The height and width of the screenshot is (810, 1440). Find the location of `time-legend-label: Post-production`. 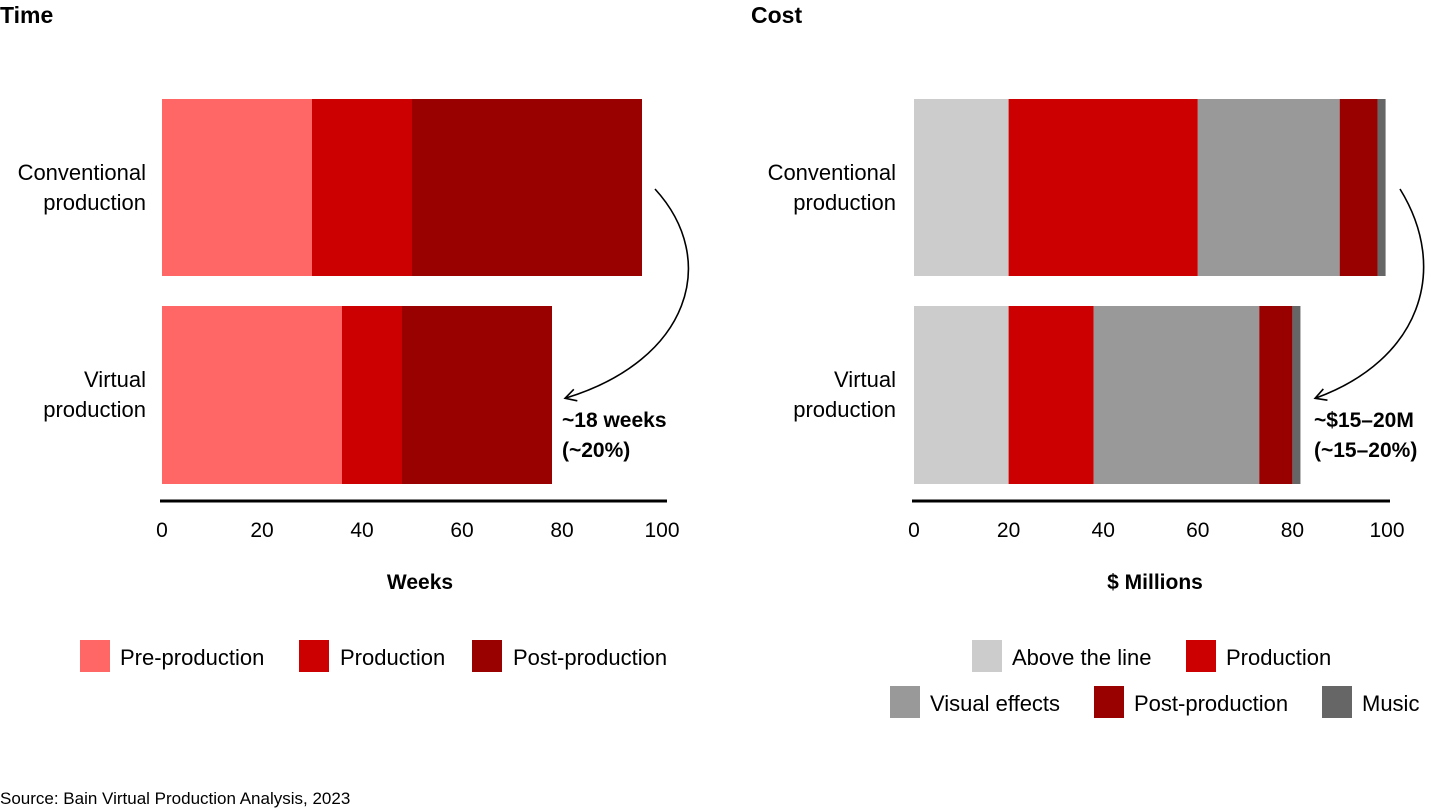

time-legend-label: Post-production is located at coordinates (590, 657).